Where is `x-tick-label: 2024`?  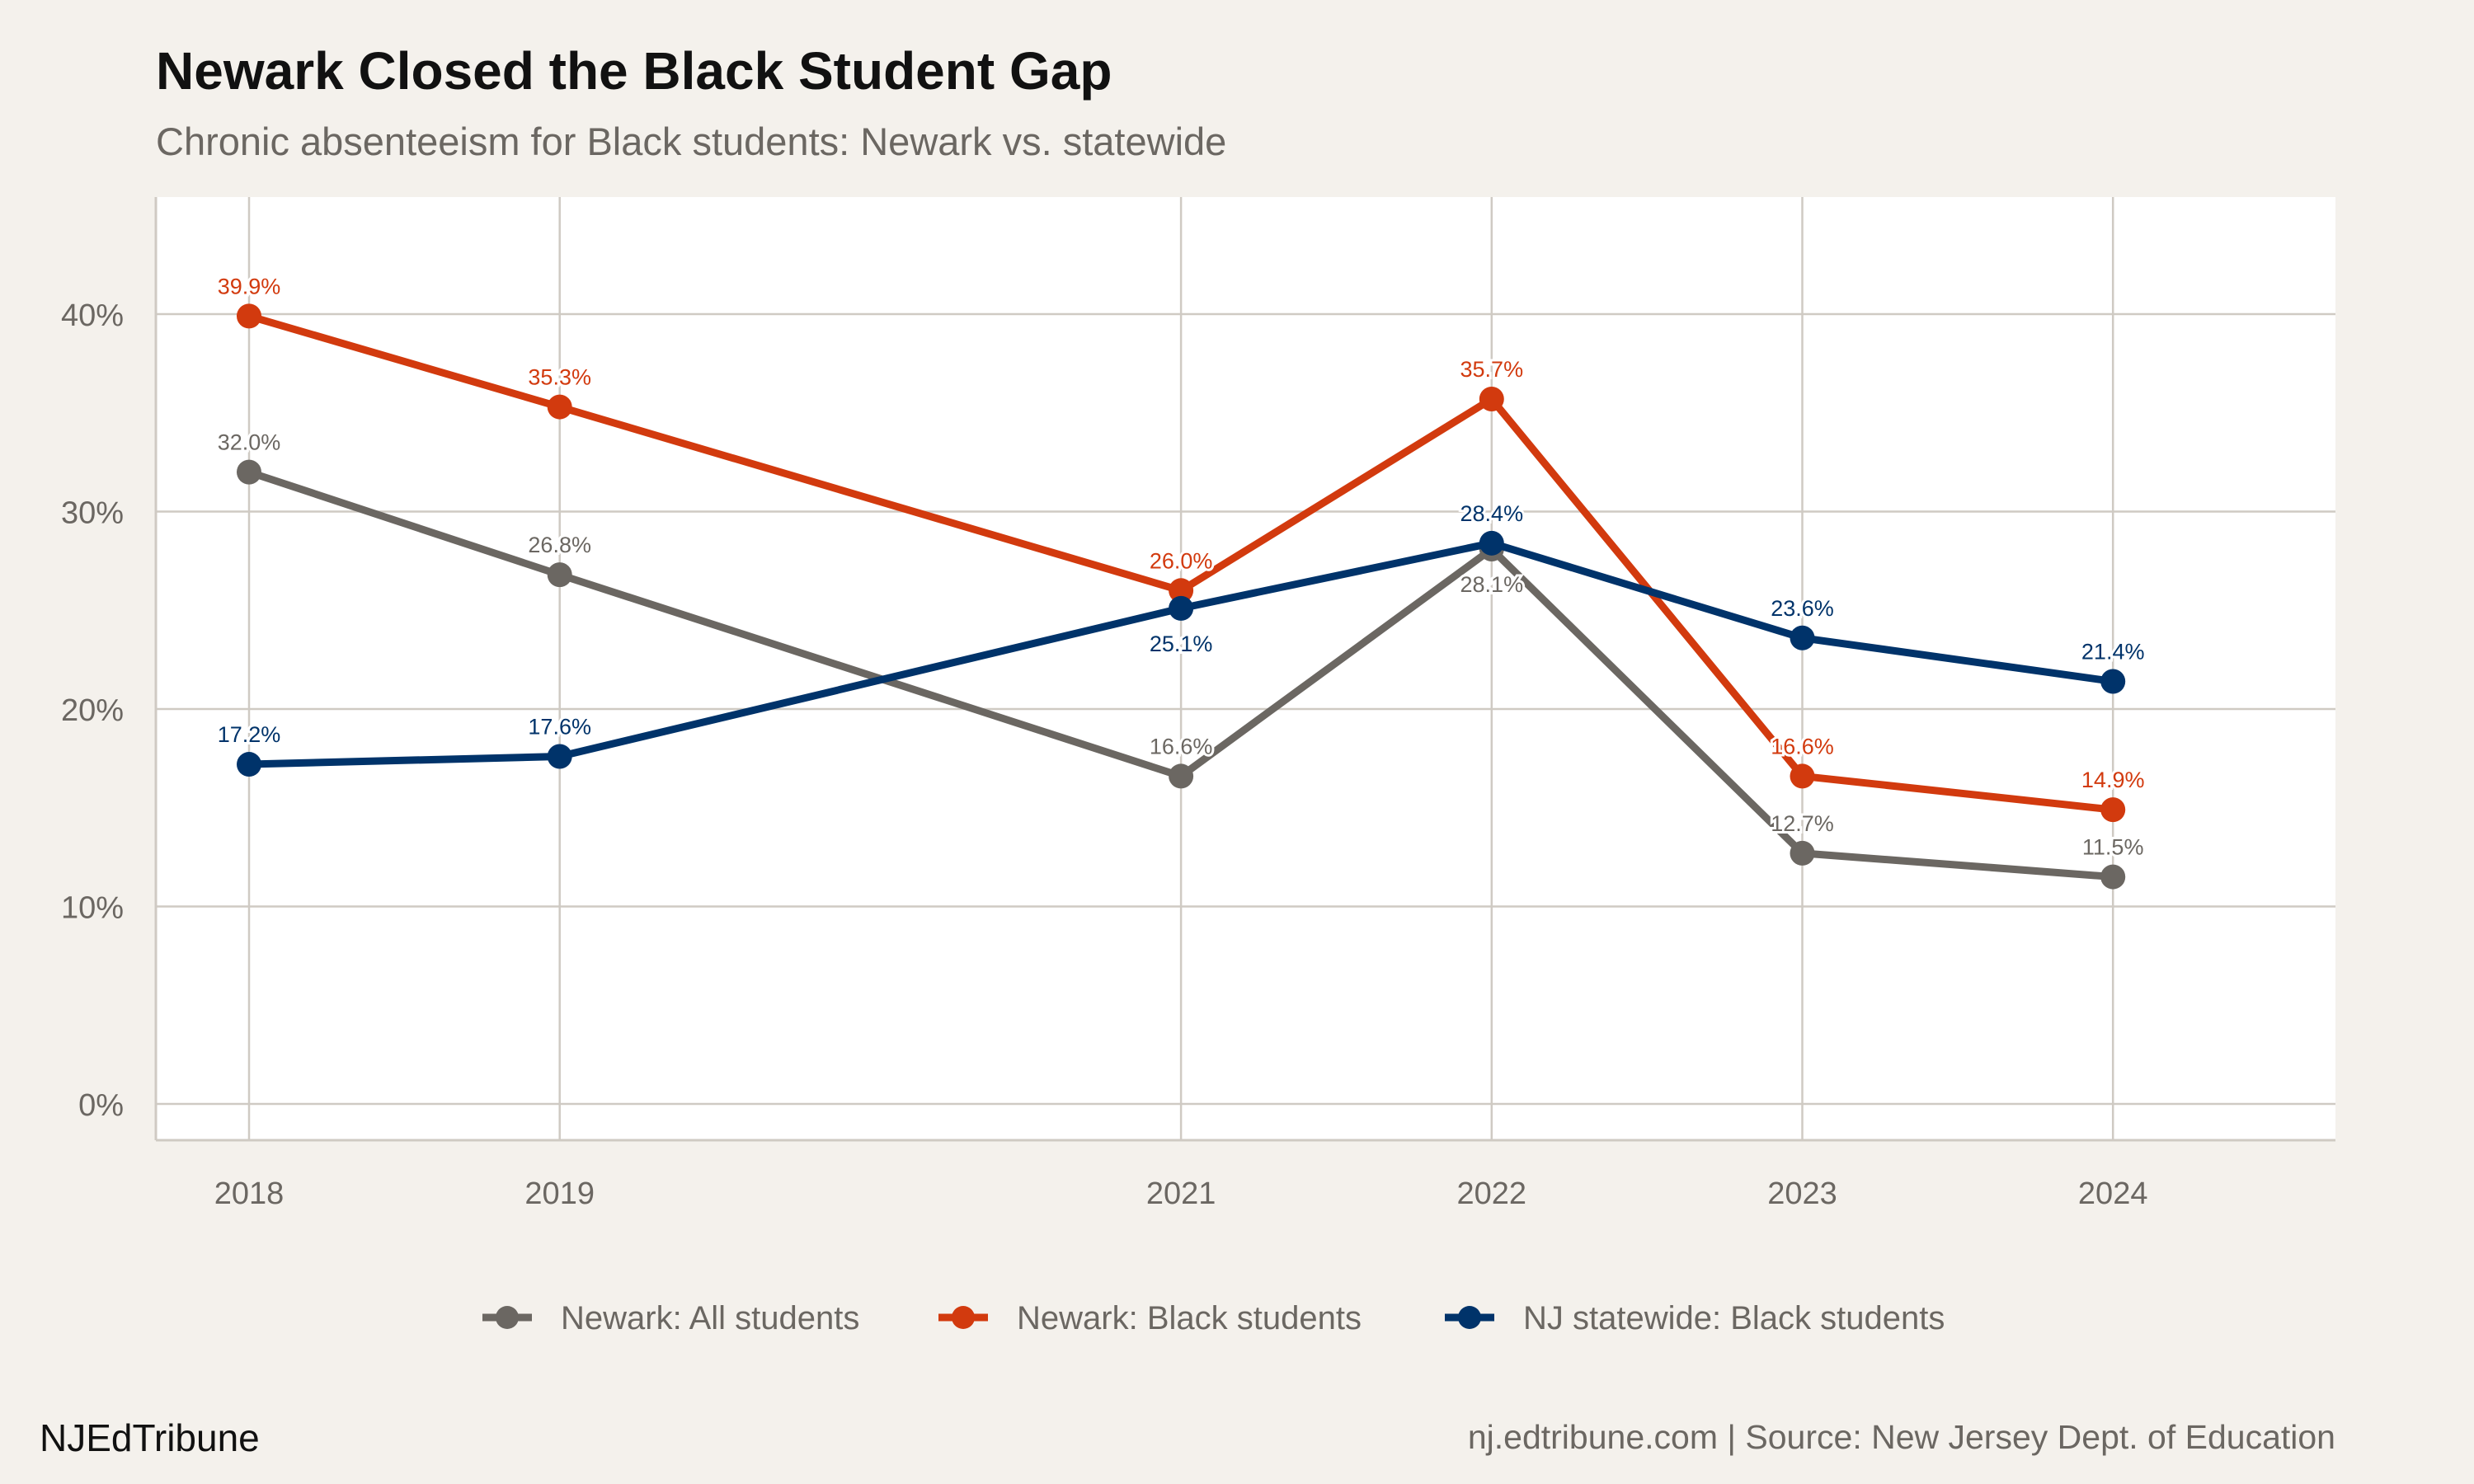
x-tick-label: 2024 is located at coordinates (2113, 1193).